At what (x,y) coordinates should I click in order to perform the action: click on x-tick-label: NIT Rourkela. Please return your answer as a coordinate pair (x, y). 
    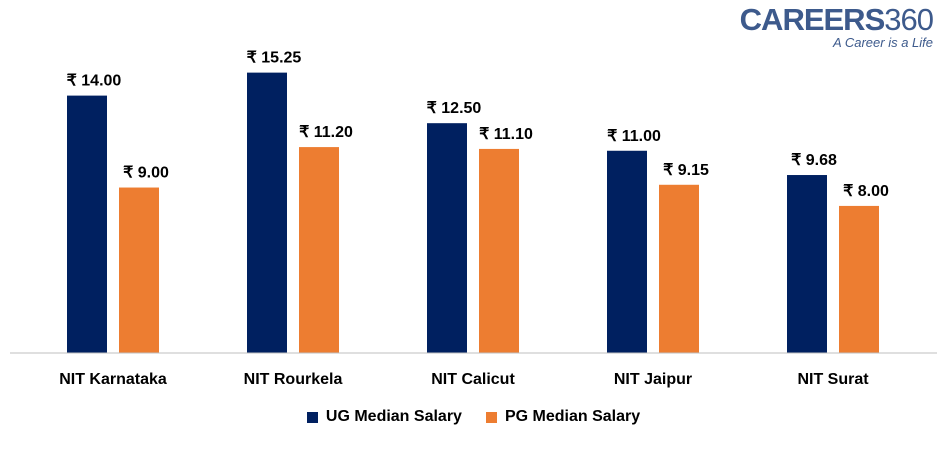
    Looking at the image, I should click on (293, 379).